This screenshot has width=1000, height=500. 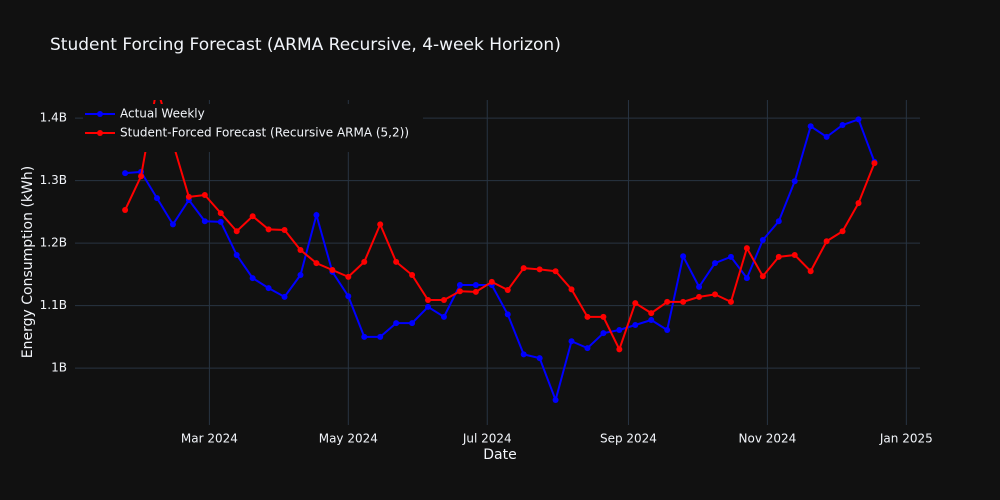 I want to click on x-tick-label: May 2024, so click(x=348, y=439).